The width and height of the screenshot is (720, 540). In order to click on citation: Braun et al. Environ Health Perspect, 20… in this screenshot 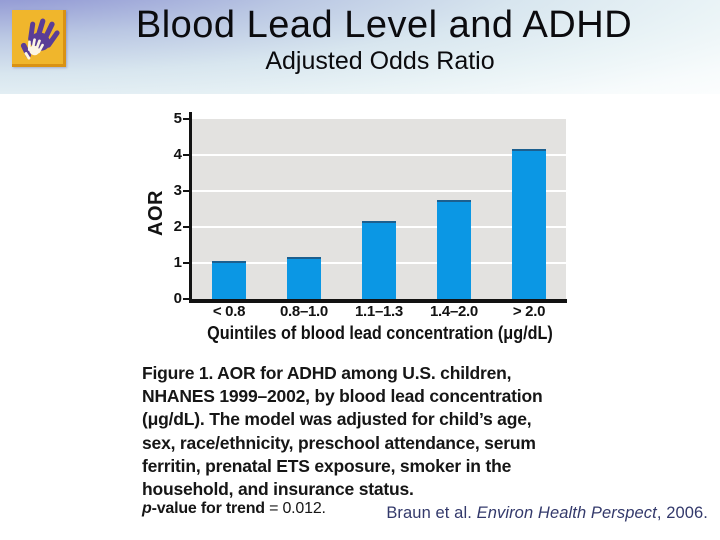, I will do `click(532, 513)`.